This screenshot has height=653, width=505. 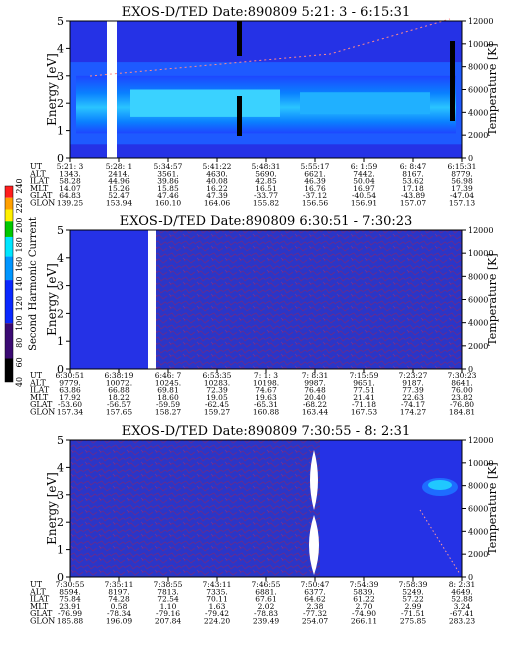 I want to click on ephemeris-cell: 10198., so click(x=266, y=382).